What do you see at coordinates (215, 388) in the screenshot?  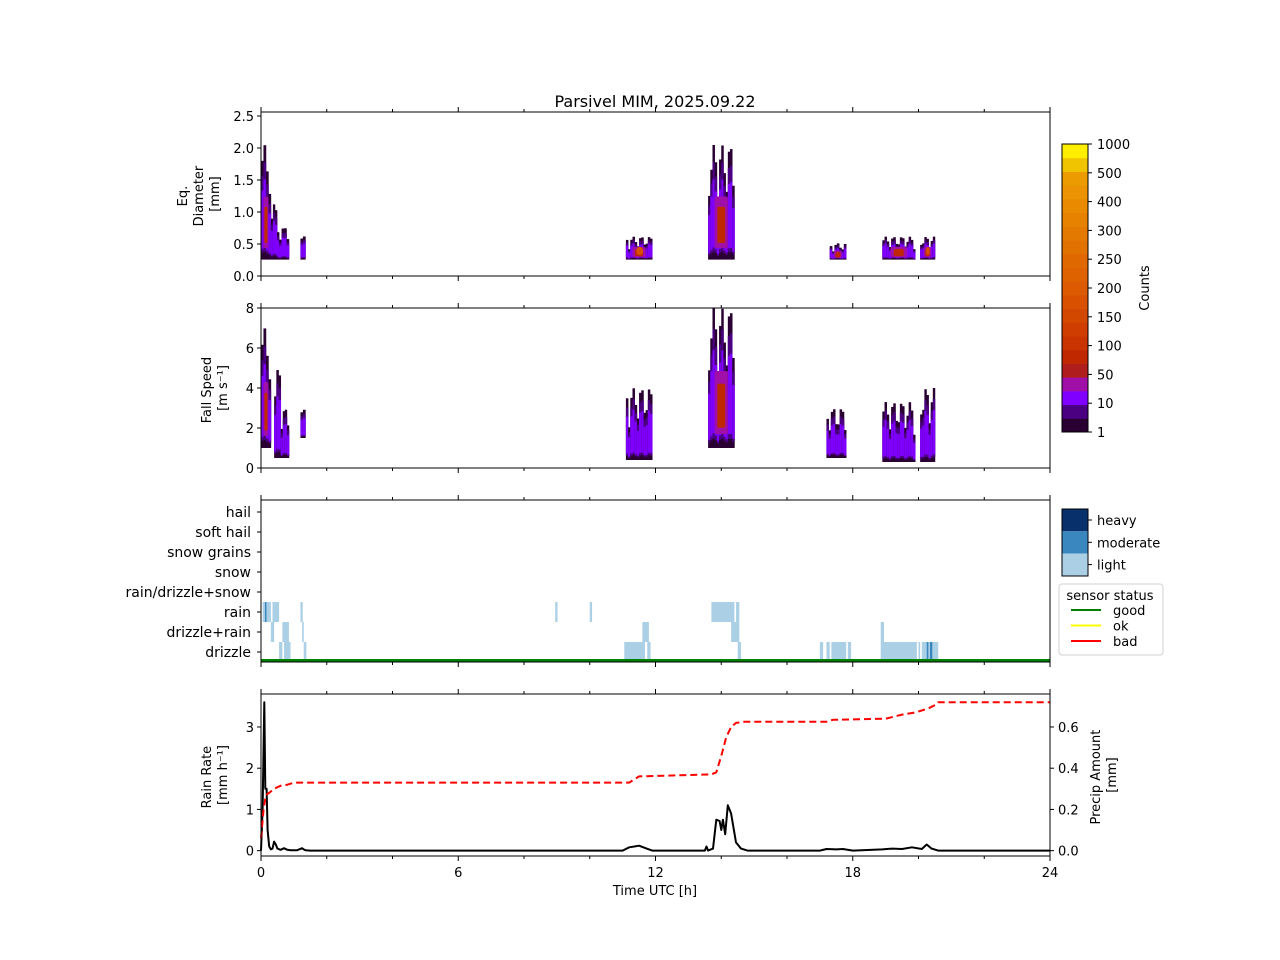 I see `fallspeed-y-label: Fall Speed [m s⁻¹]` at bounding box center [215, 388].